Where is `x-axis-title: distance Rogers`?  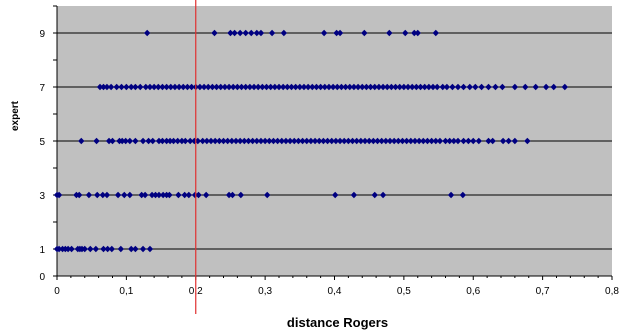
x-axis-title: distance Rogers is located at coordinates (337, 322).